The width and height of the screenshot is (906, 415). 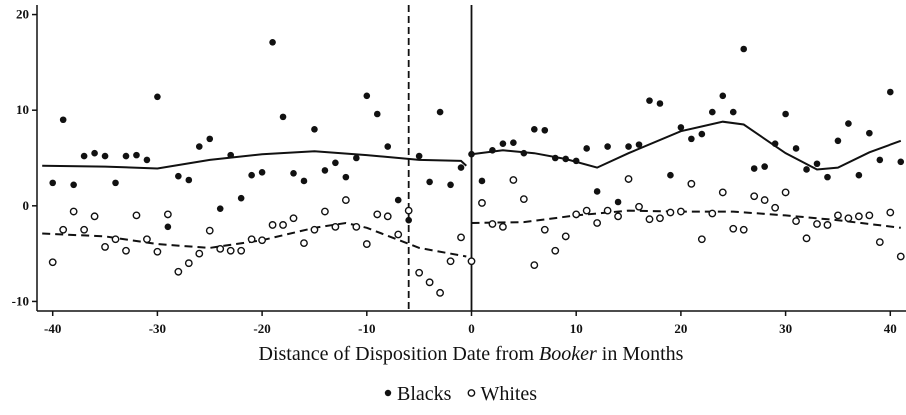 What do you see at coordinates (424, 394) in the screenshot?
I see `legend-label: Blacks` at bounding box center [424, 394].